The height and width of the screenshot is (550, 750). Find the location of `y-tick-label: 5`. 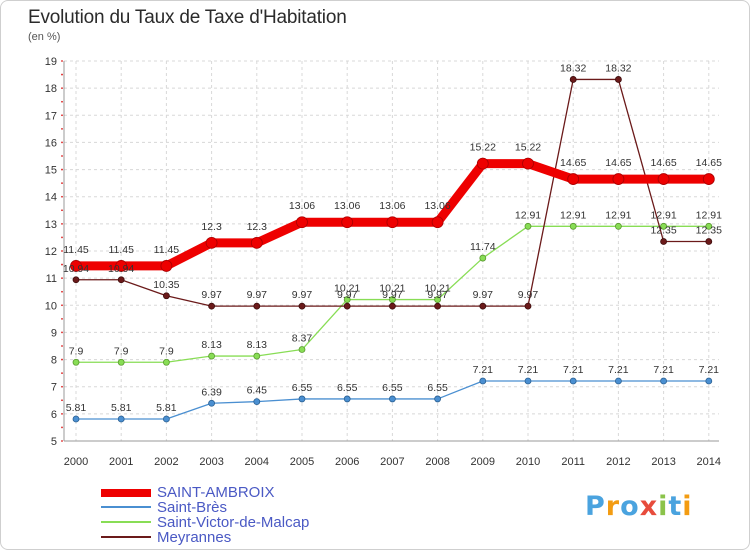

y-tick-label: 5 is located at coordinates (54, 442).